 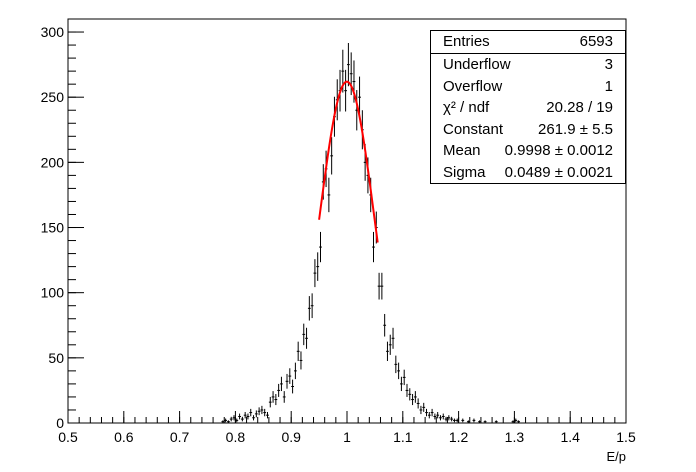 What do you see at coordinates (626, 437) in the screenshot?
I see `x-tick-label: 1.5` at bounding box center [626, 437].